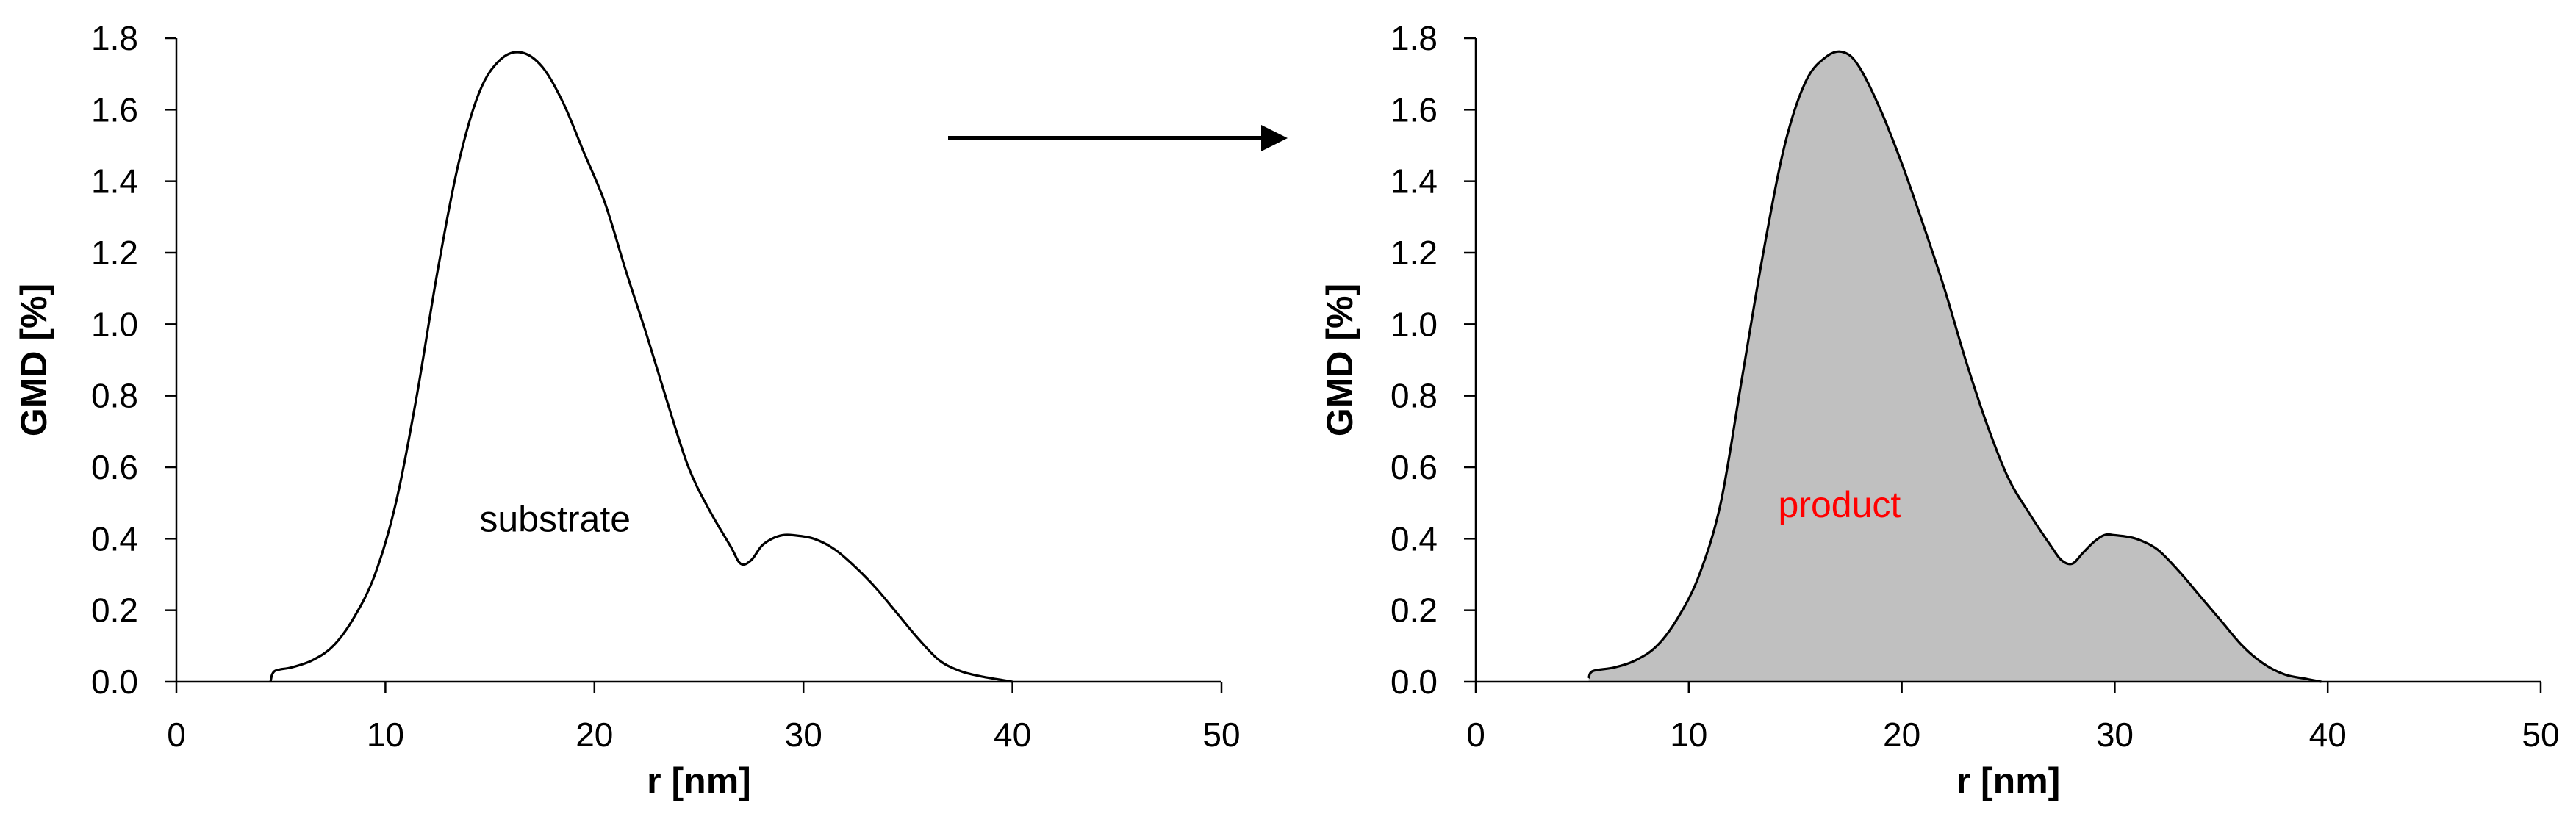 This screenshot has width=2576, height=825. What do you see at coordinates (1118, 138) in the screenshot?
I see `transition-arrow` at bounding box center [1118, 138].